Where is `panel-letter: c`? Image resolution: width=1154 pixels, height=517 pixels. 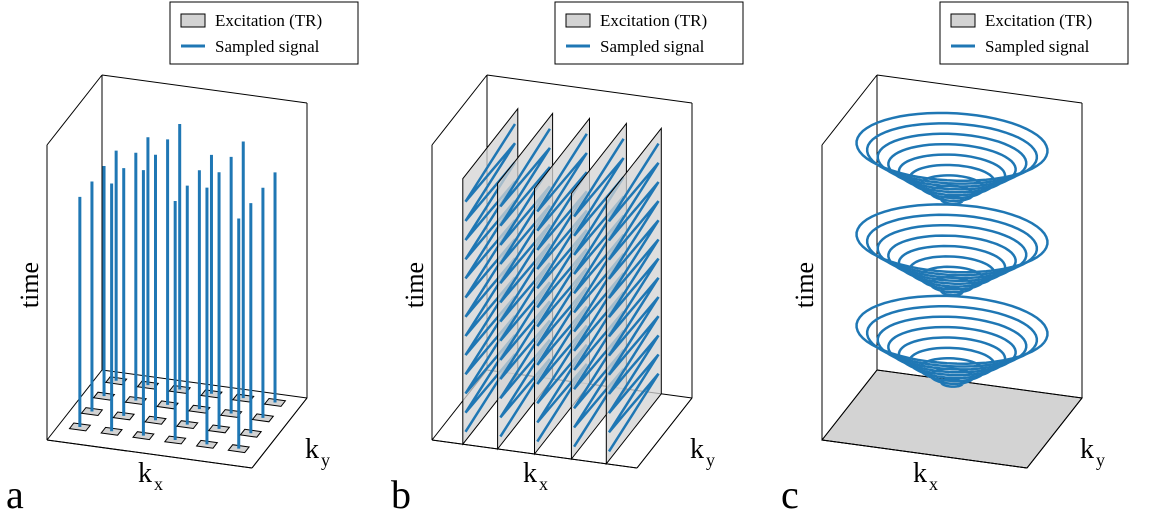
panel-letter: c is located at coordinates (790, 494).